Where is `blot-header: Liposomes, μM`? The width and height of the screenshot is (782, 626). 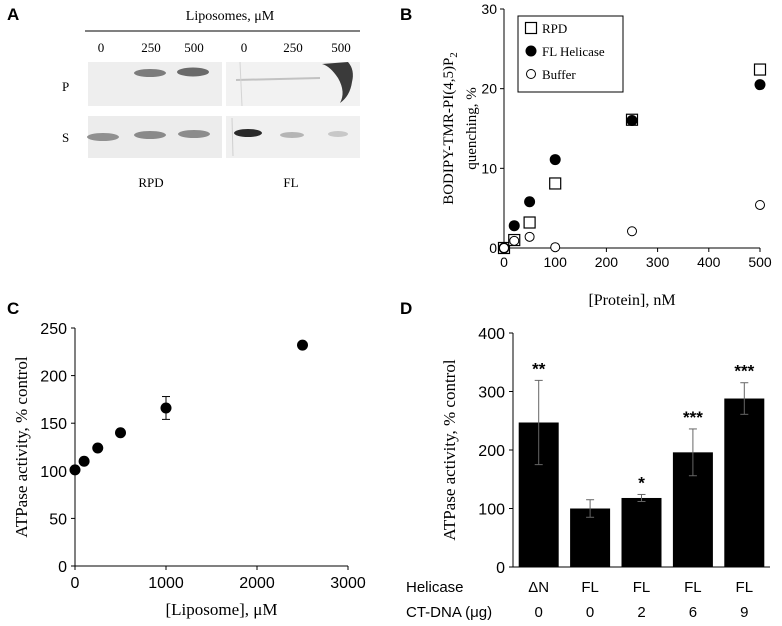
blot-header: Liposomes, μM is located at coordinates (230, 16).